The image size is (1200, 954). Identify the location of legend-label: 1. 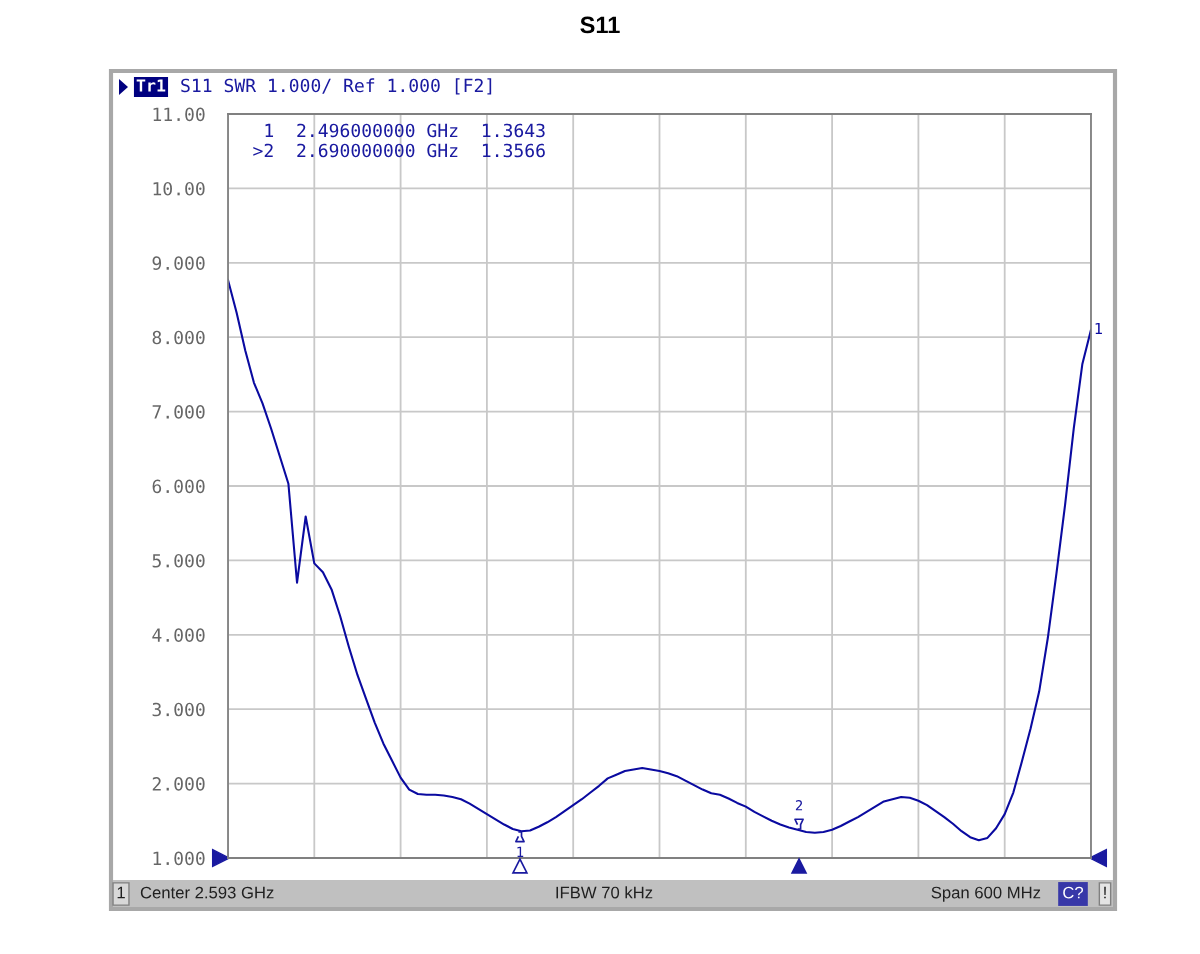
(520, 851).